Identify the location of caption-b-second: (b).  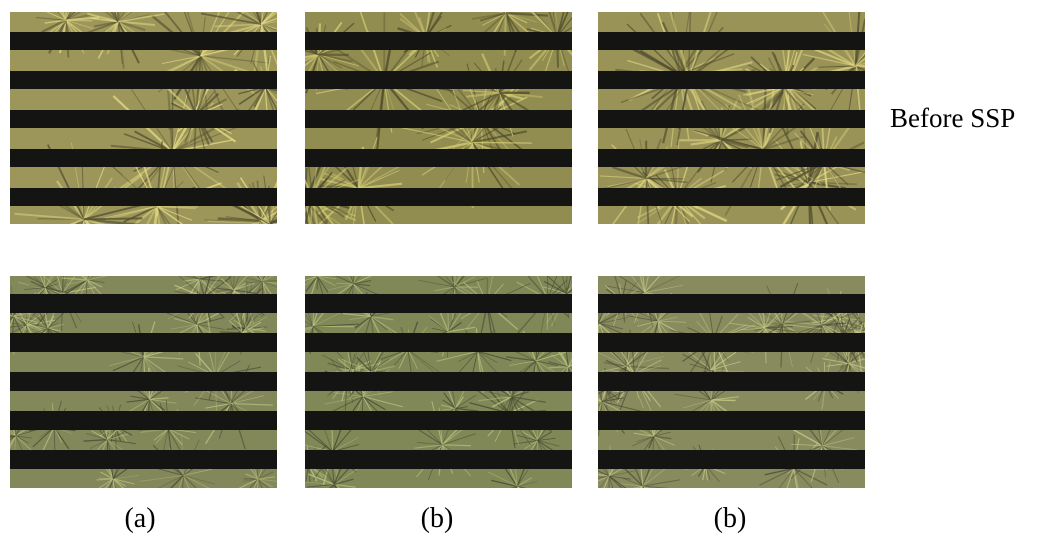
(730, 519).